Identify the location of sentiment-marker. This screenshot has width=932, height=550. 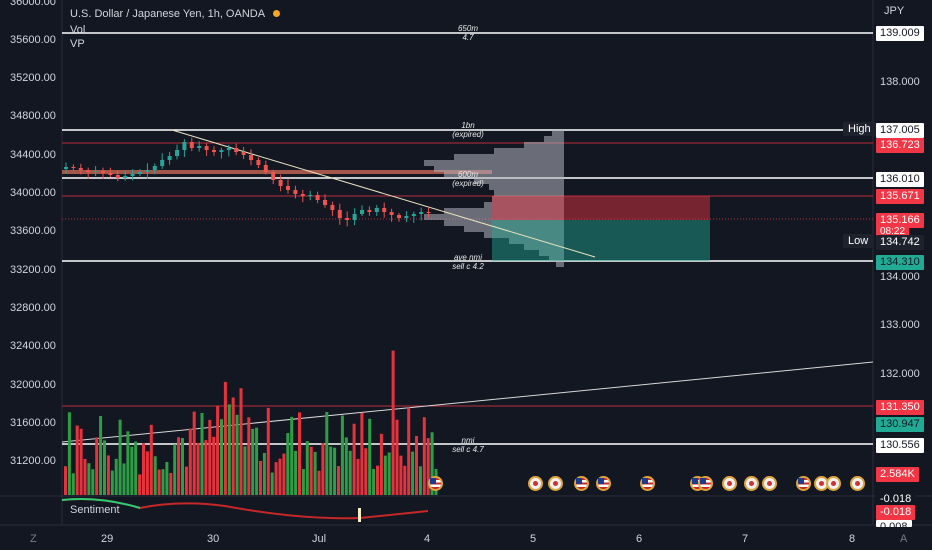
(359, 515).